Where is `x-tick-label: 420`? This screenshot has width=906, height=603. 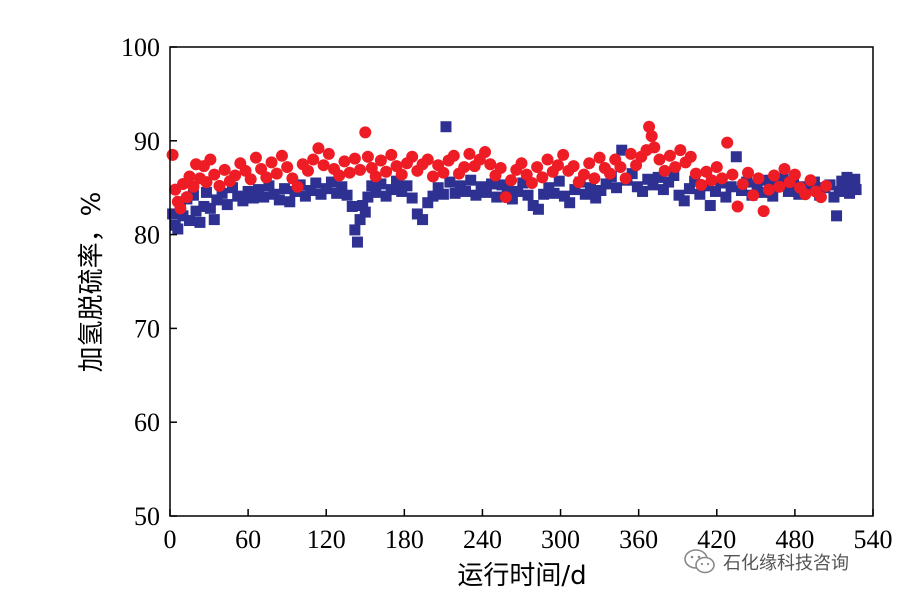 x-tick-label: 420 is located at coordinates (716, 539).